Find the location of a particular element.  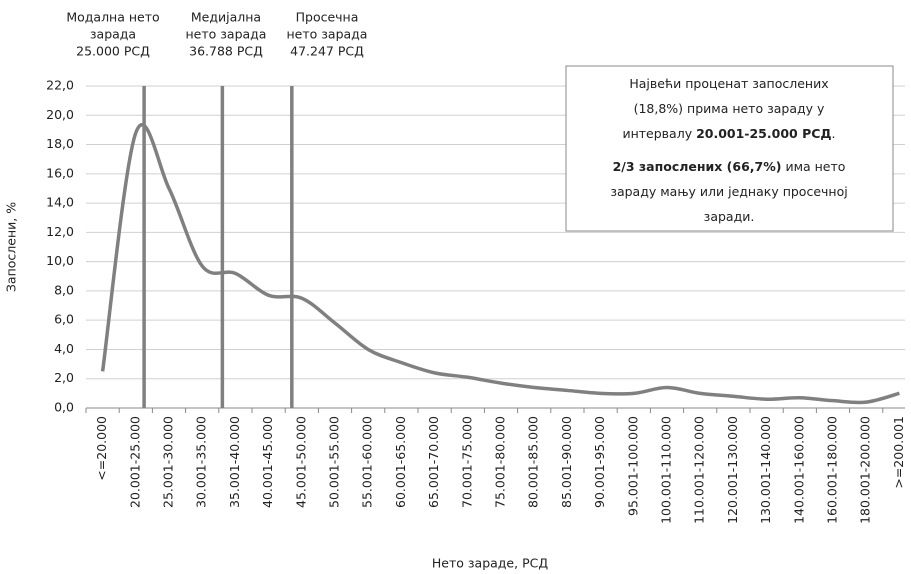

annotation-text: 2/3 запослених (66,7%) is located at coordinates (697, 166).